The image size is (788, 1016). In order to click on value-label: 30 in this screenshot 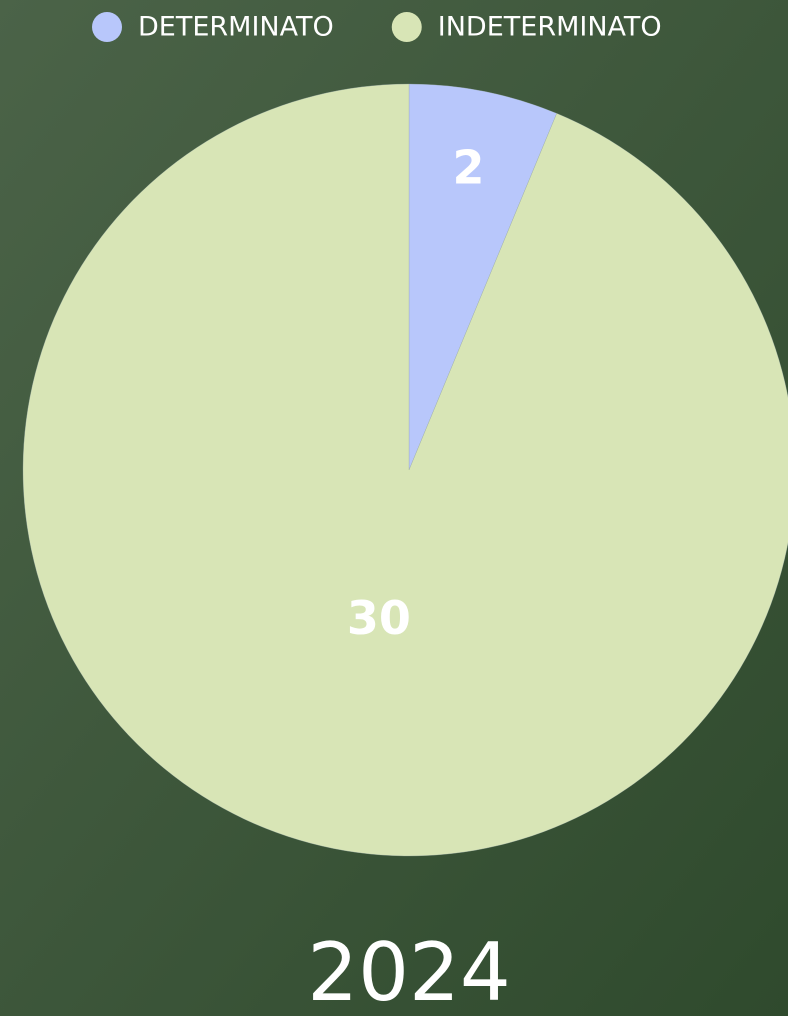, I will do `click(379, 618)`.